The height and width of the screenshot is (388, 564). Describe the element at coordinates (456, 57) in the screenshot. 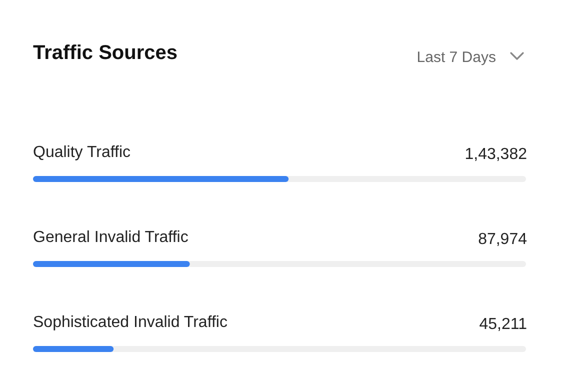

I see `text: Last 7 Days` at that location.